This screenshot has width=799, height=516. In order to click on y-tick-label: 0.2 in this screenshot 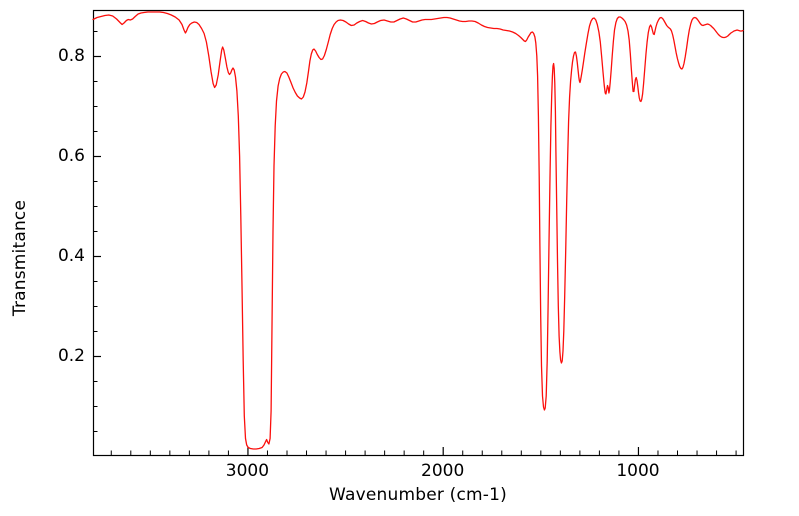, I will do `click(71, 356)`.